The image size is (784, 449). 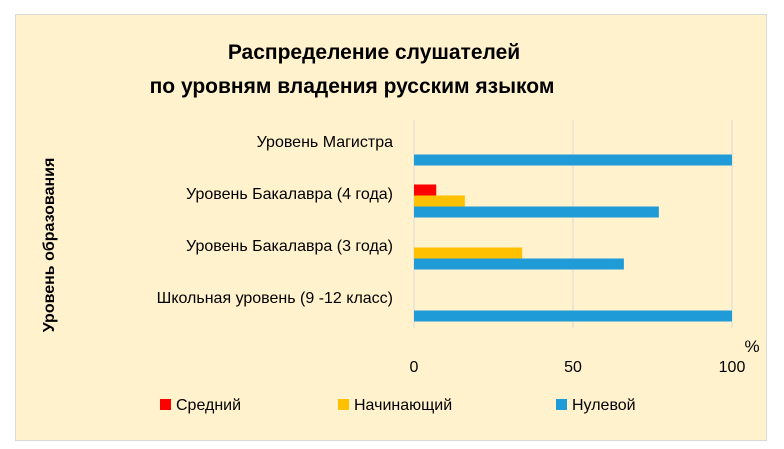 What do you see at coordinates (403, 405) in the screenshot?
I see `legend-label: Начинающий` at bounding box center [403, 405].